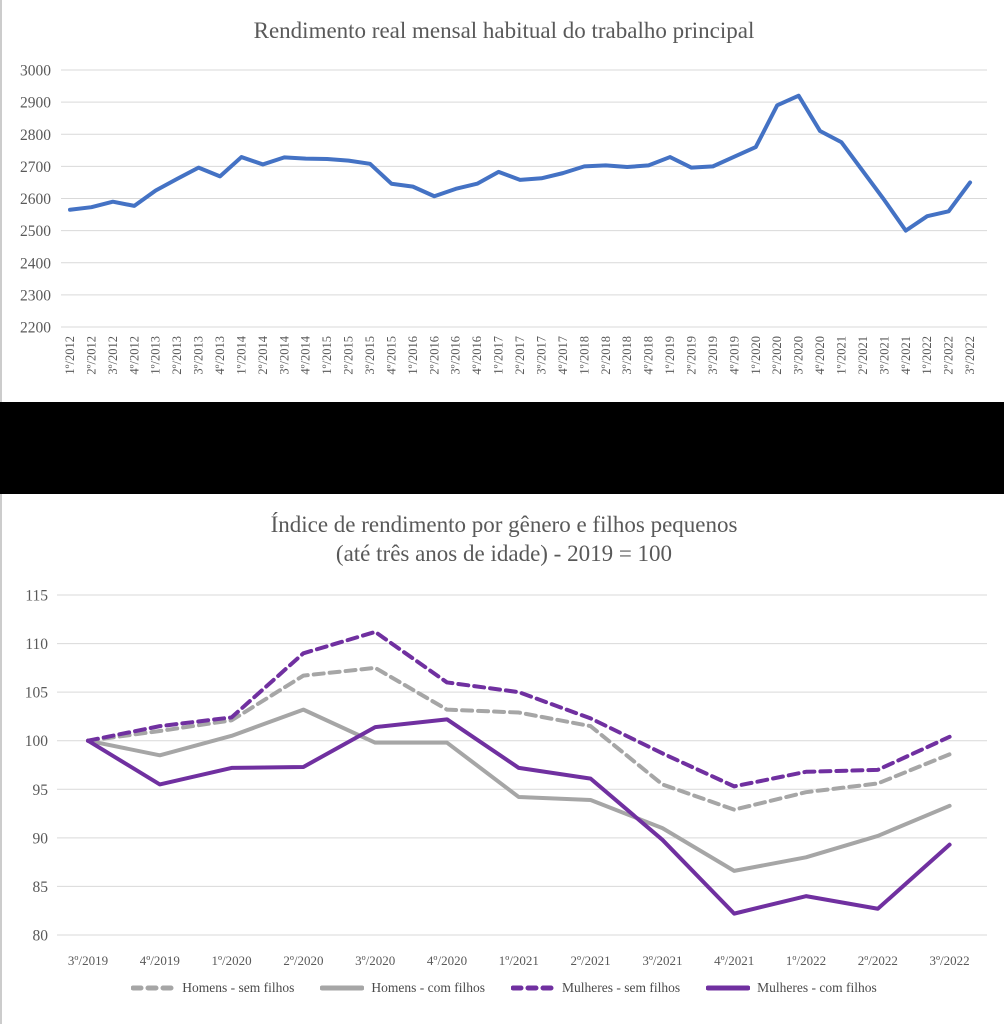 This screenshot has width=1004, height=1024. What do you see at coordinates (670, 355) in the screenshot?
I see `x-tick-label: 1º/2019` at bounding box center [670, 355].